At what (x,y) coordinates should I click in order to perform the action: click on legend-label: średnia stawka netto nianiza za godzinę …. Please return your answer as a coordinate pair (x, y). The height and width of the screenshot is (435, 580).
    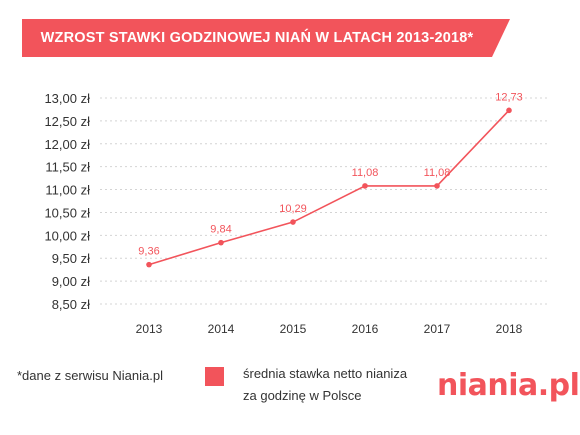
    Looking at the image, I should click on (325, 385).